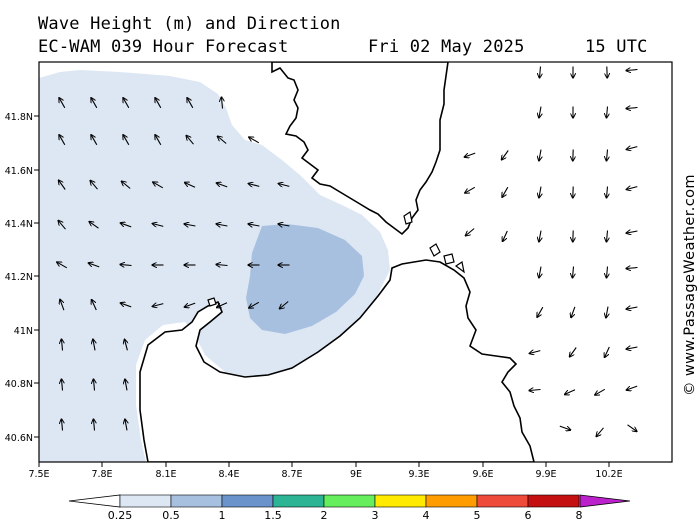 The width and height of the screenshot is (700, 525). Describe the element at coordinates (19, 277) in the screenshot. I see `lat-label: 41.2N` at that location.